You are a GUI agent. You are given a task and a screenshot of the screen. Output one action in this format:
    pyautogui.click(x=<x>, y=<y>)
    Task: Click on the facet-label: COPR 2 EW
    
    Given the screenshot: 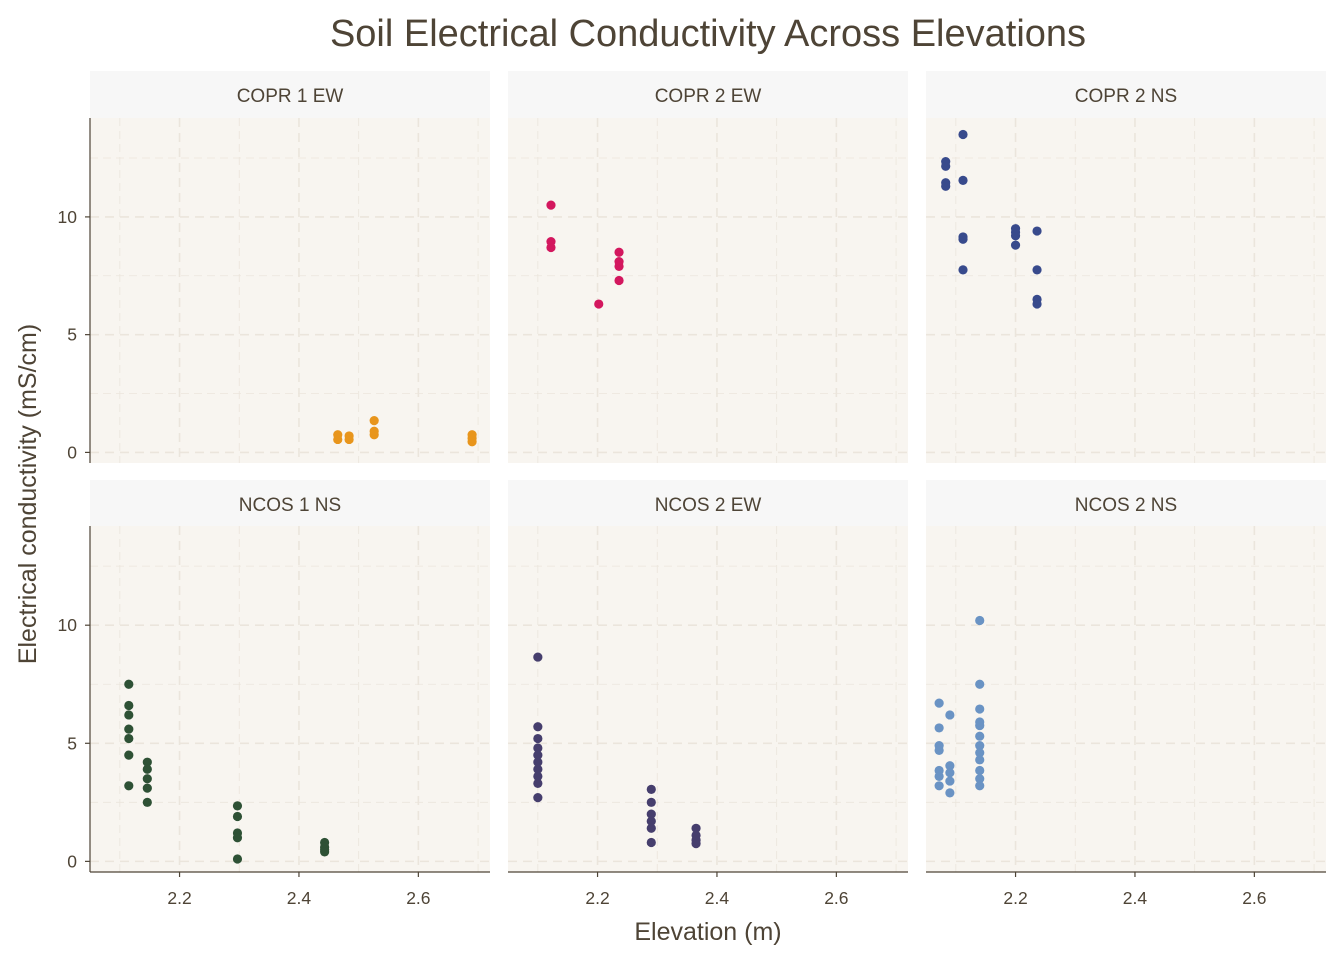 What is the action you would take?
    pyautogui.click(x=708, y=96)
    